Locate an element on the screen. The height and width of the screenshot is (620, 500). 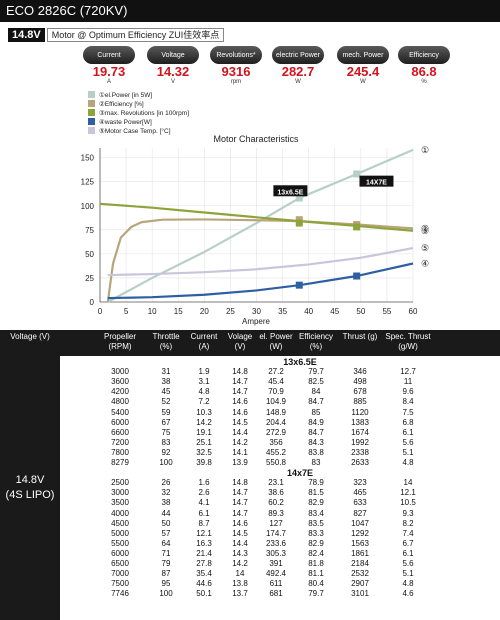
table-cell: 12.7 is located at coordinates (408, 372).